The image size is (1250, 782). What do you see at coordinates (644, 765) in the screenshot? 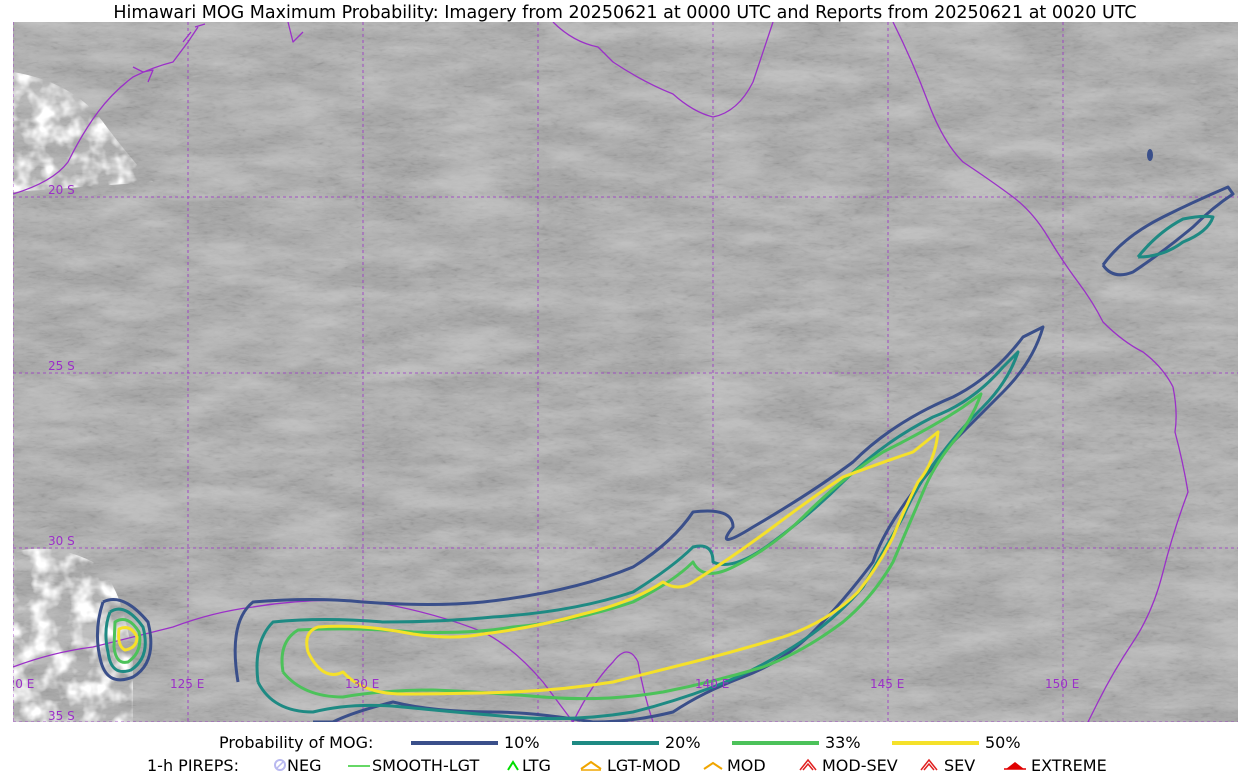
I see `pirep-label-lgt-mod: LGT-MOD` at bounding box center [644, 765].